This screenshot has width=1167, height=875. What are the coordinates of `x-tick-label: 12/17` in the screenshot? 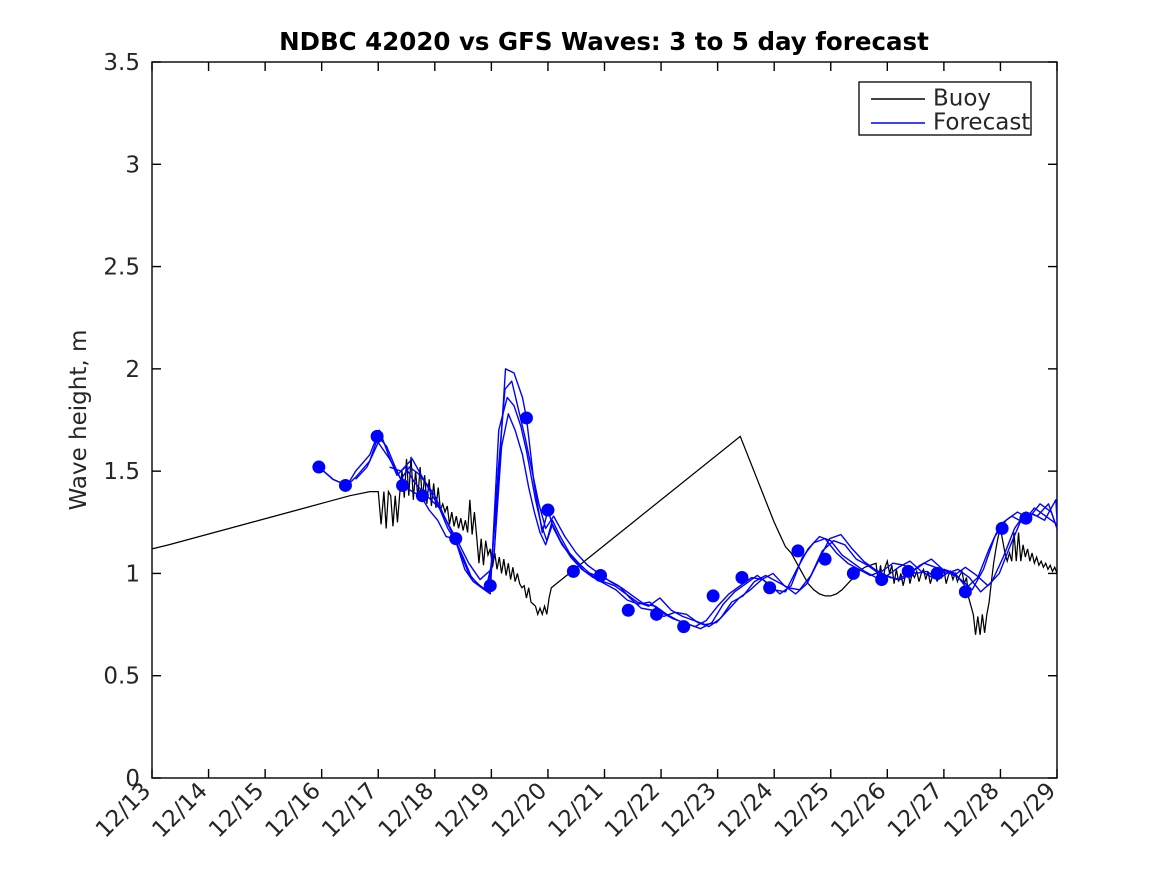 It's located at (349, 810).